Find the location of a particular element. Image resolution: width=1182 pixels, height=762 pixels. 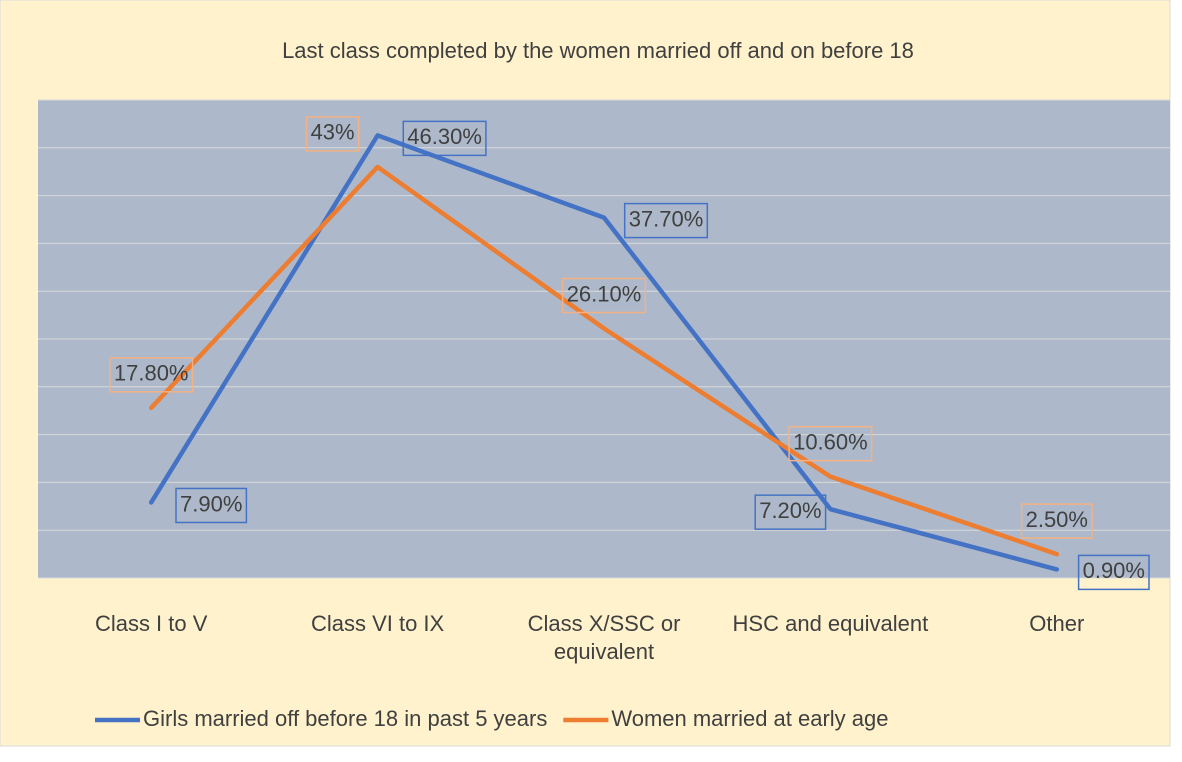

data-label: 7.20% is located at coordinates (790, 510).